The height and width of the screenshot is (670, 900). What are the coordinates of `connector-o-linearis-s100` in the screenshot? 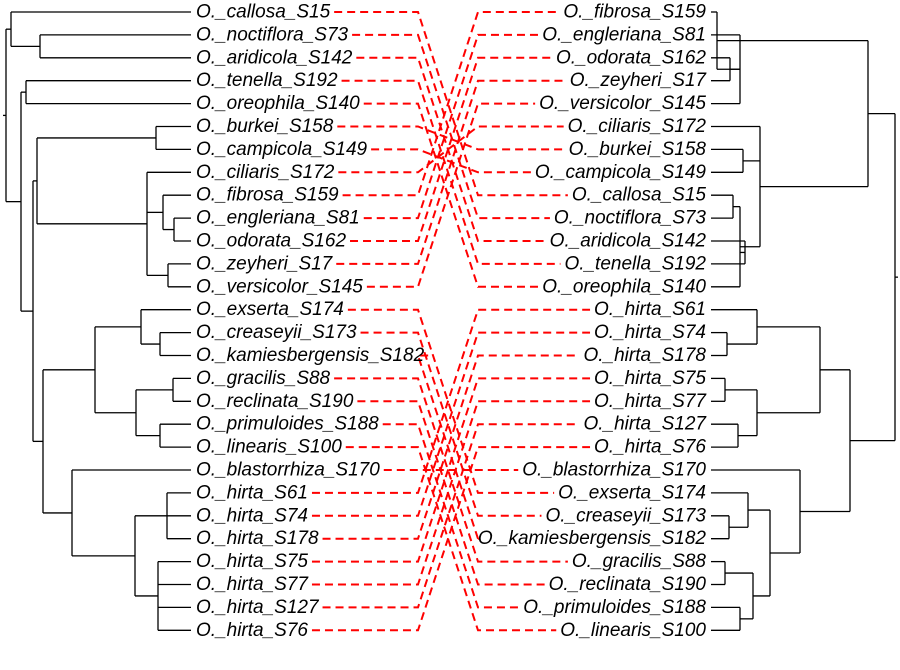 It's located at (451, 539).